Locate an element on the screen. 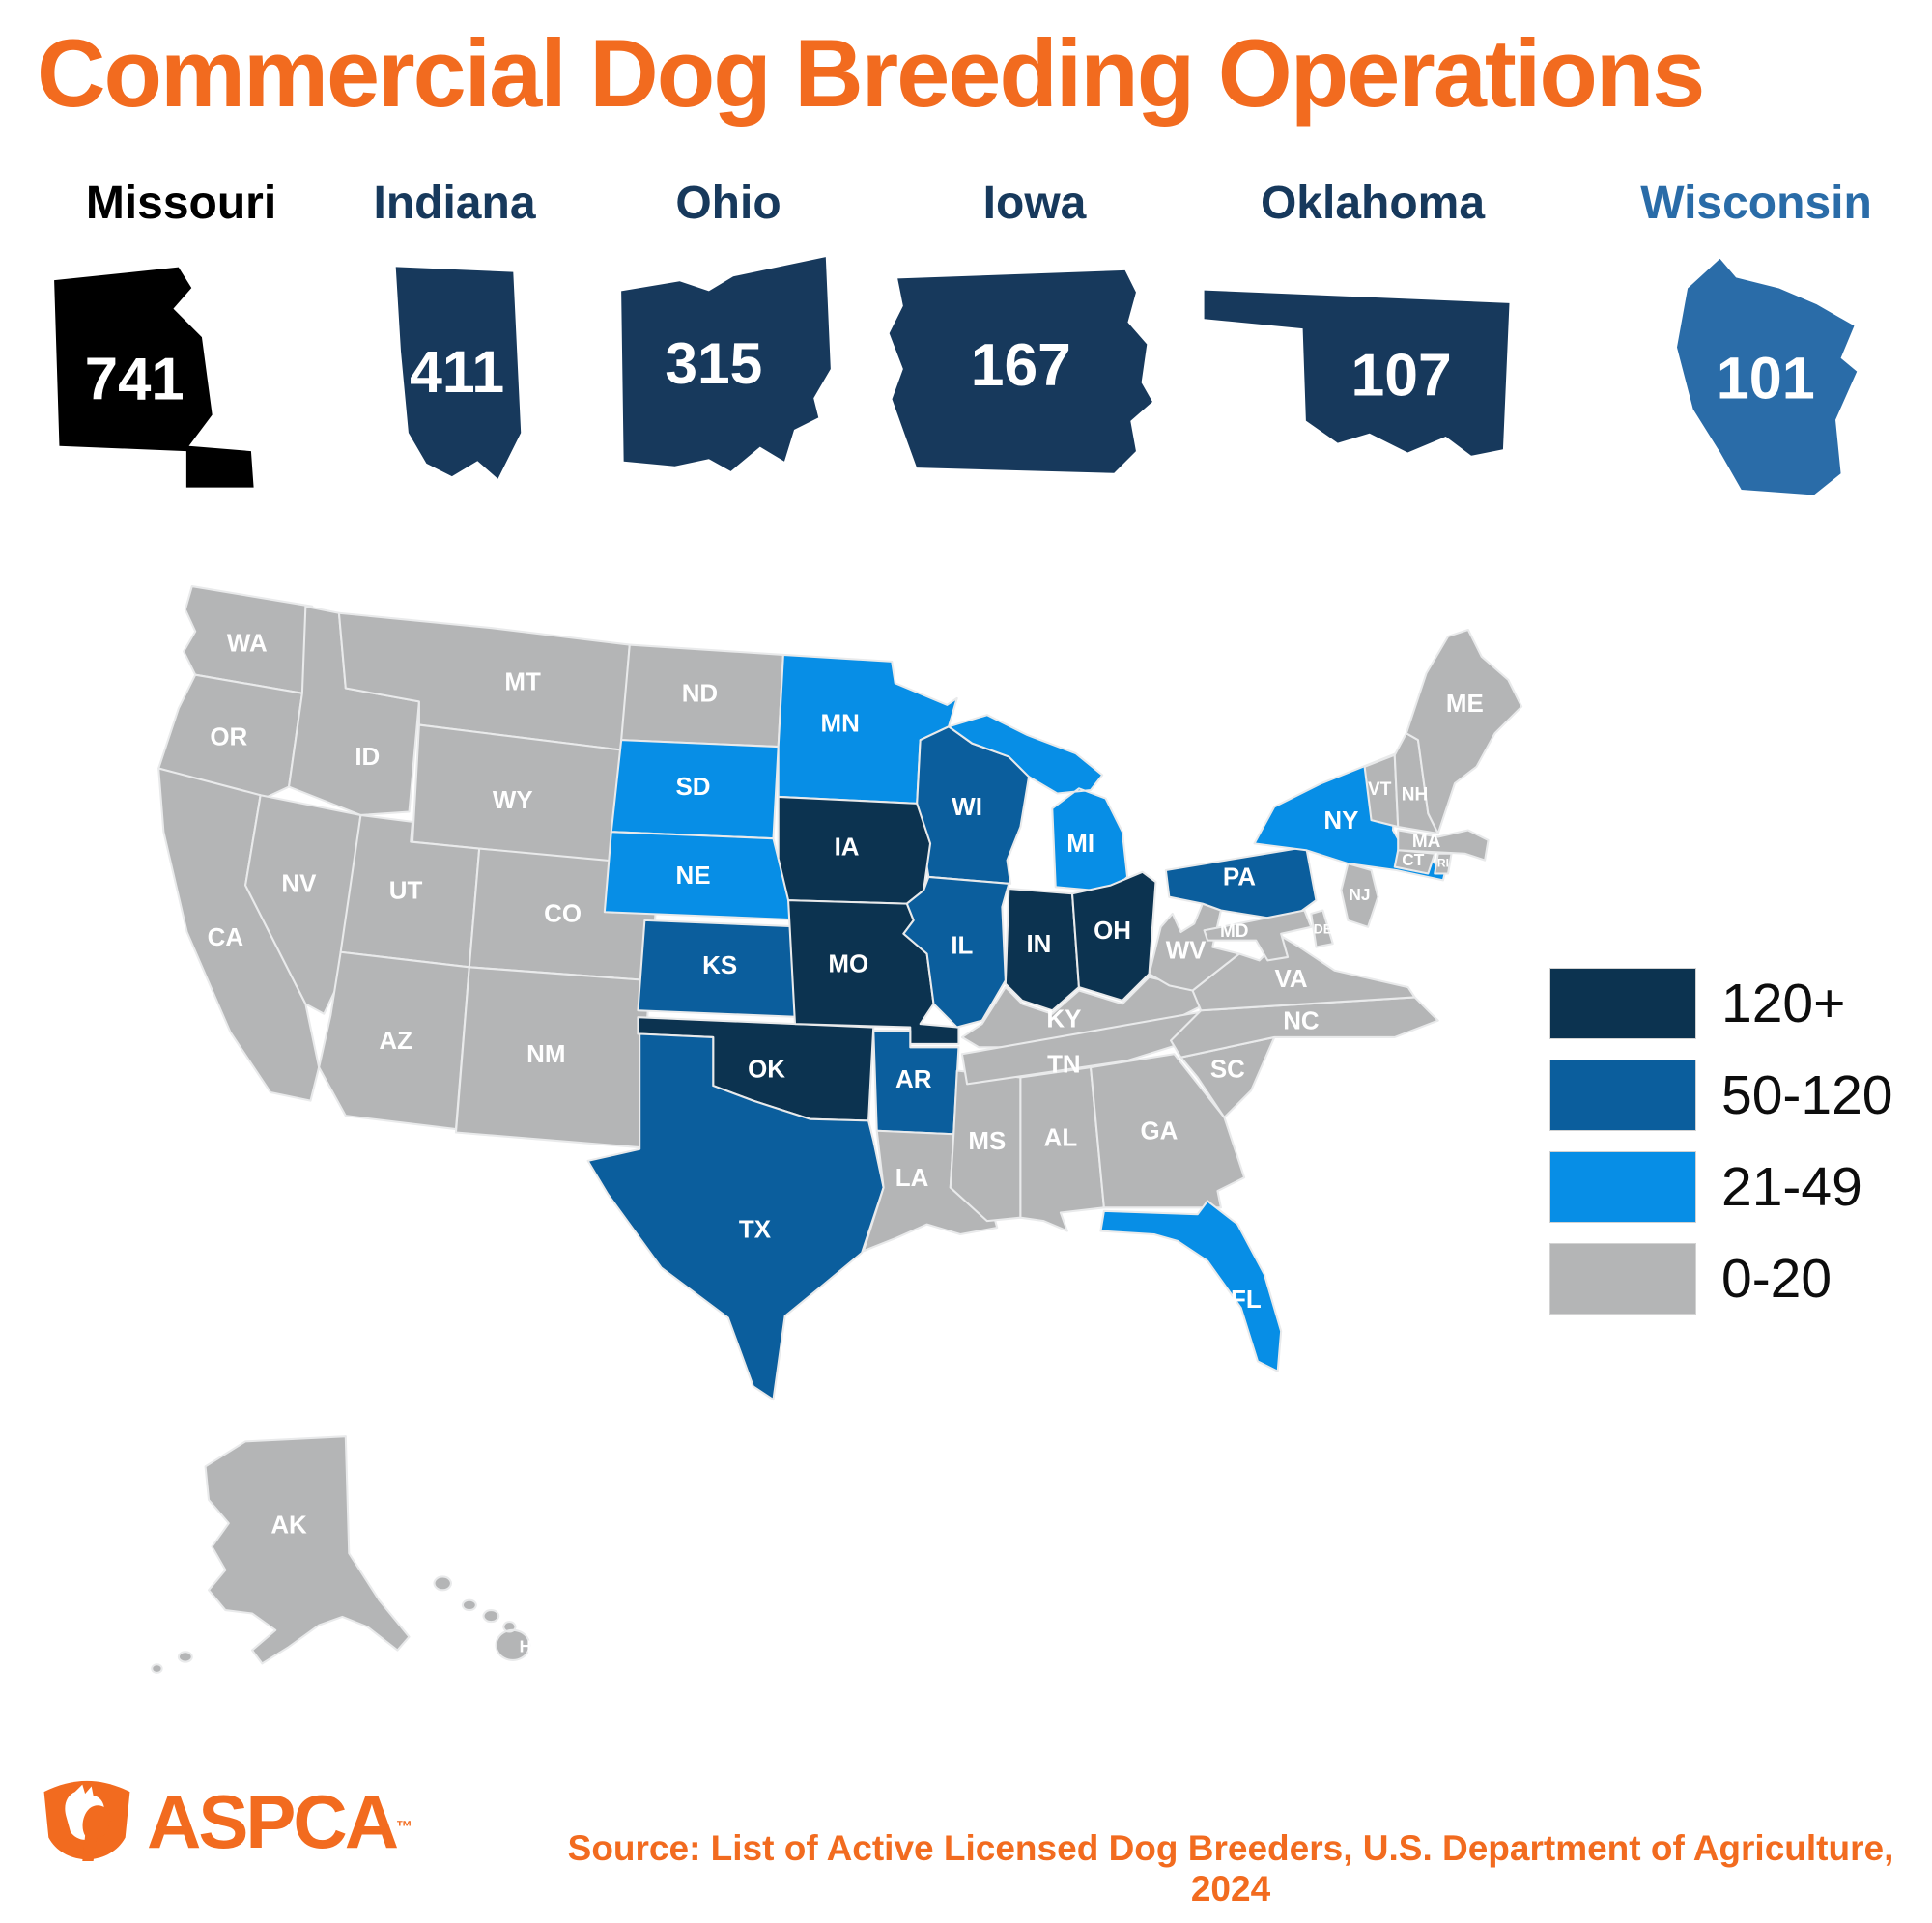  map-label-WA: WA is located at coordinates (248, 645).